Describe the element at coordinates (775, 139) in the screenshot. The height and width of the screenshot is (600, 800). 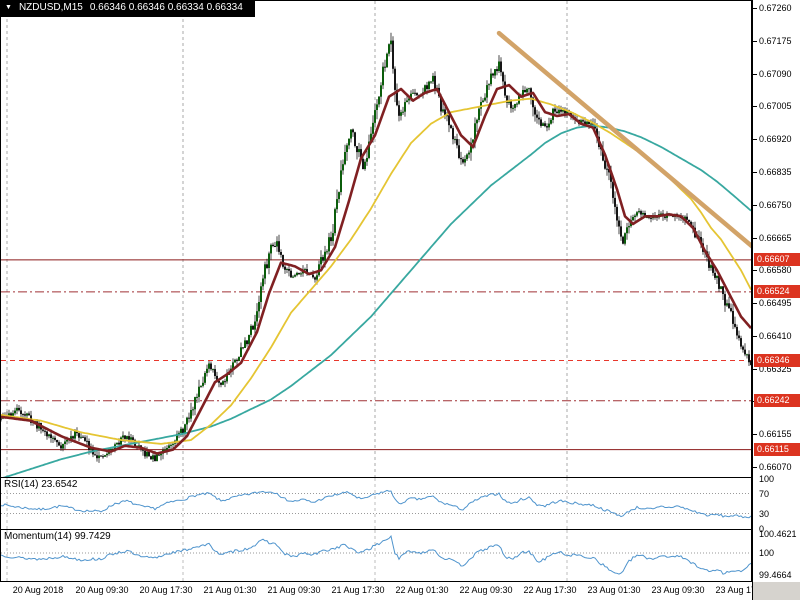
I see `y-axis-tick: 0.66920` at that location.